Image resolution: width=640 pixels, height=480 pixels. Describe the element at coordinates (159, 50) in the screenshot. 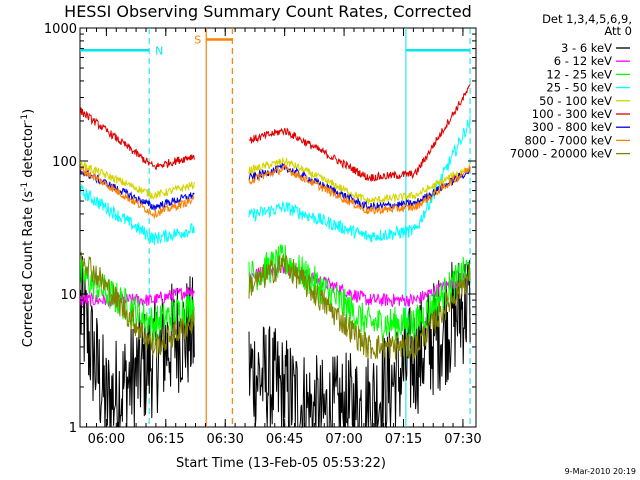

I see `night-label: N` at that location.